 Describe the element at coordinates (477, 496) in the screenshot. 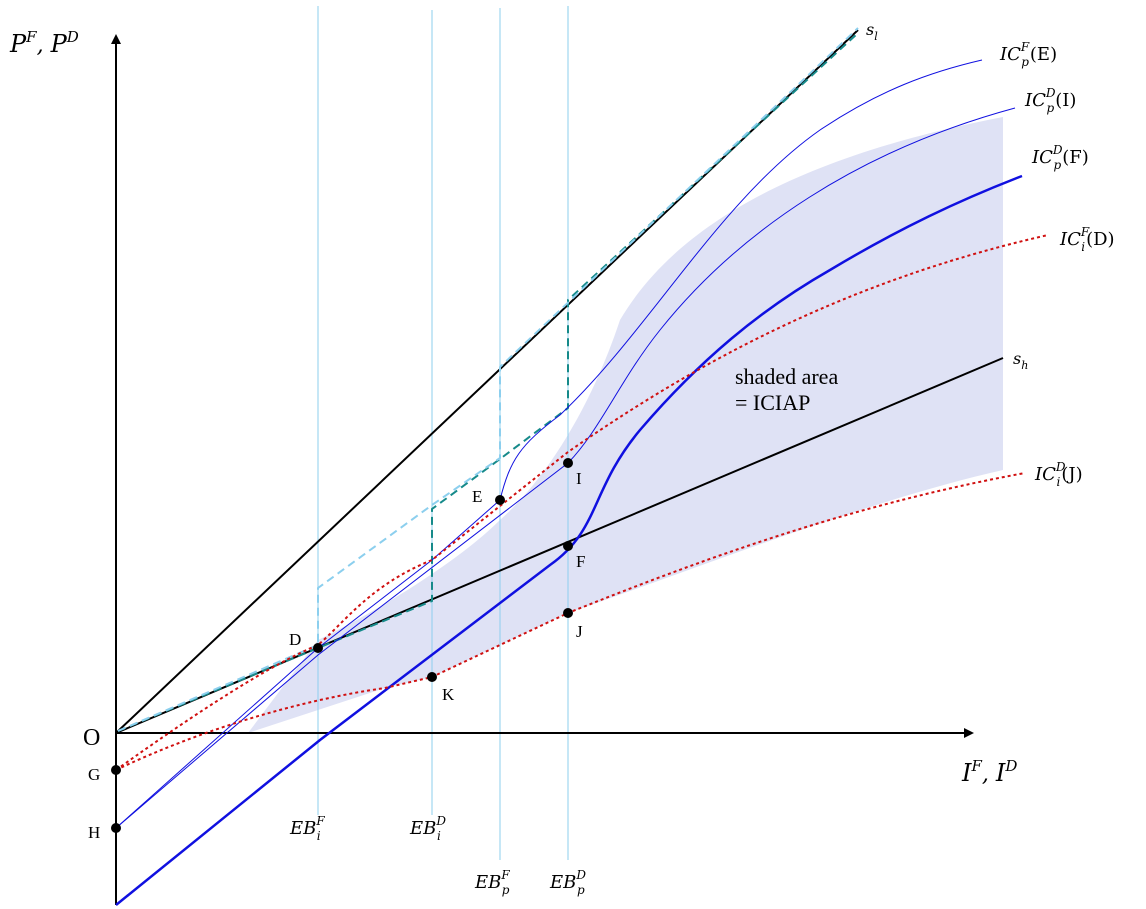

I see `label-e: E` at that location.